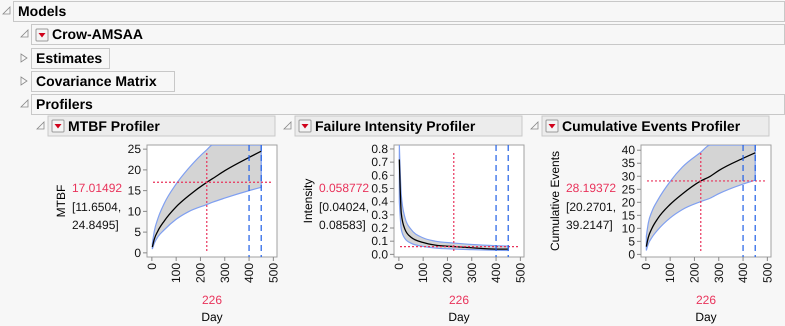  What do you see at coordinates (344, 188) in the screenshot?
I see `ref-line-label: 0.058772` at bounding box center [344, 188].